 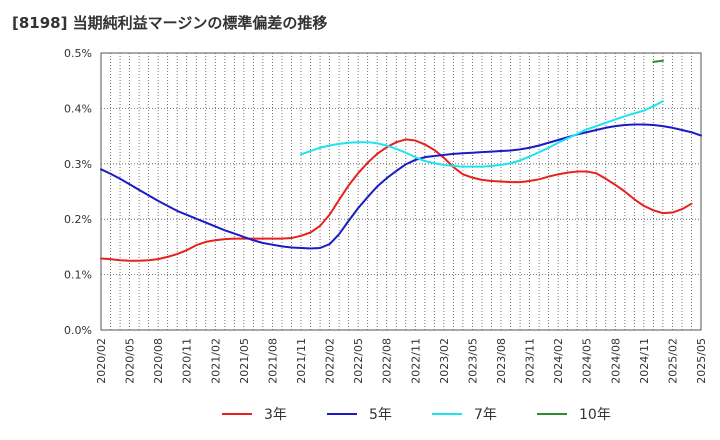 I want to click on x-tick-label: 2023/05, so click(x=472, y=361).